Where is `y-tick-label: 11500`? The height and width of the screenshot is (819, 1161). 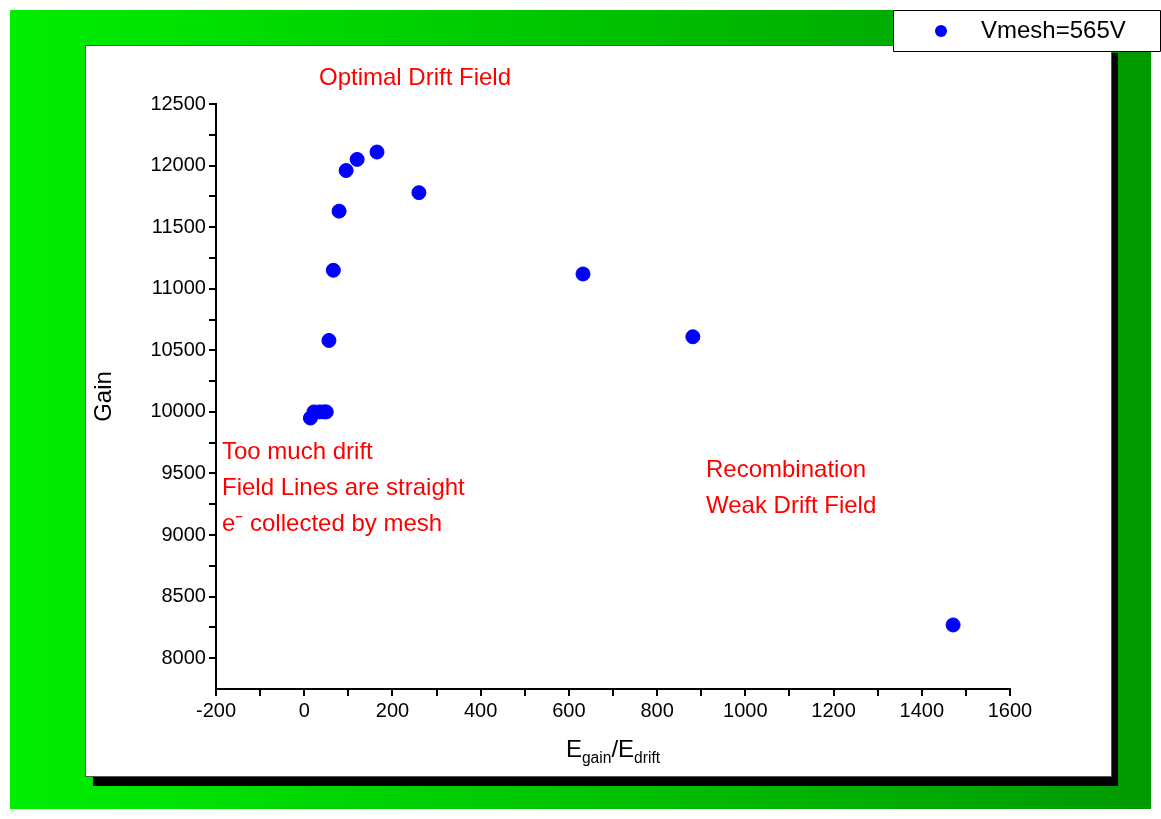
y-tick-label: 11500 is located at coordinates (178, 225).